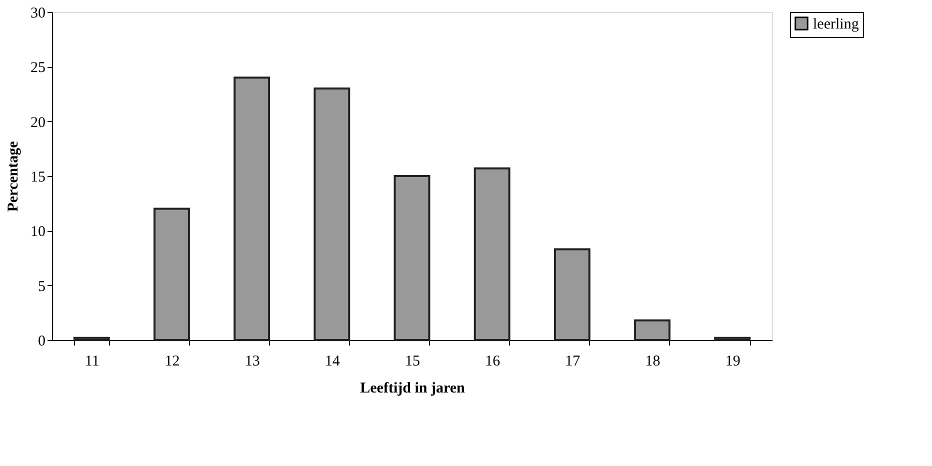 This screenshot has height=466, width=932. Describe the element at coordinates (413, 388) in the screenshot. I see `x-axis-title: Leeftijd in jaren` at that location.